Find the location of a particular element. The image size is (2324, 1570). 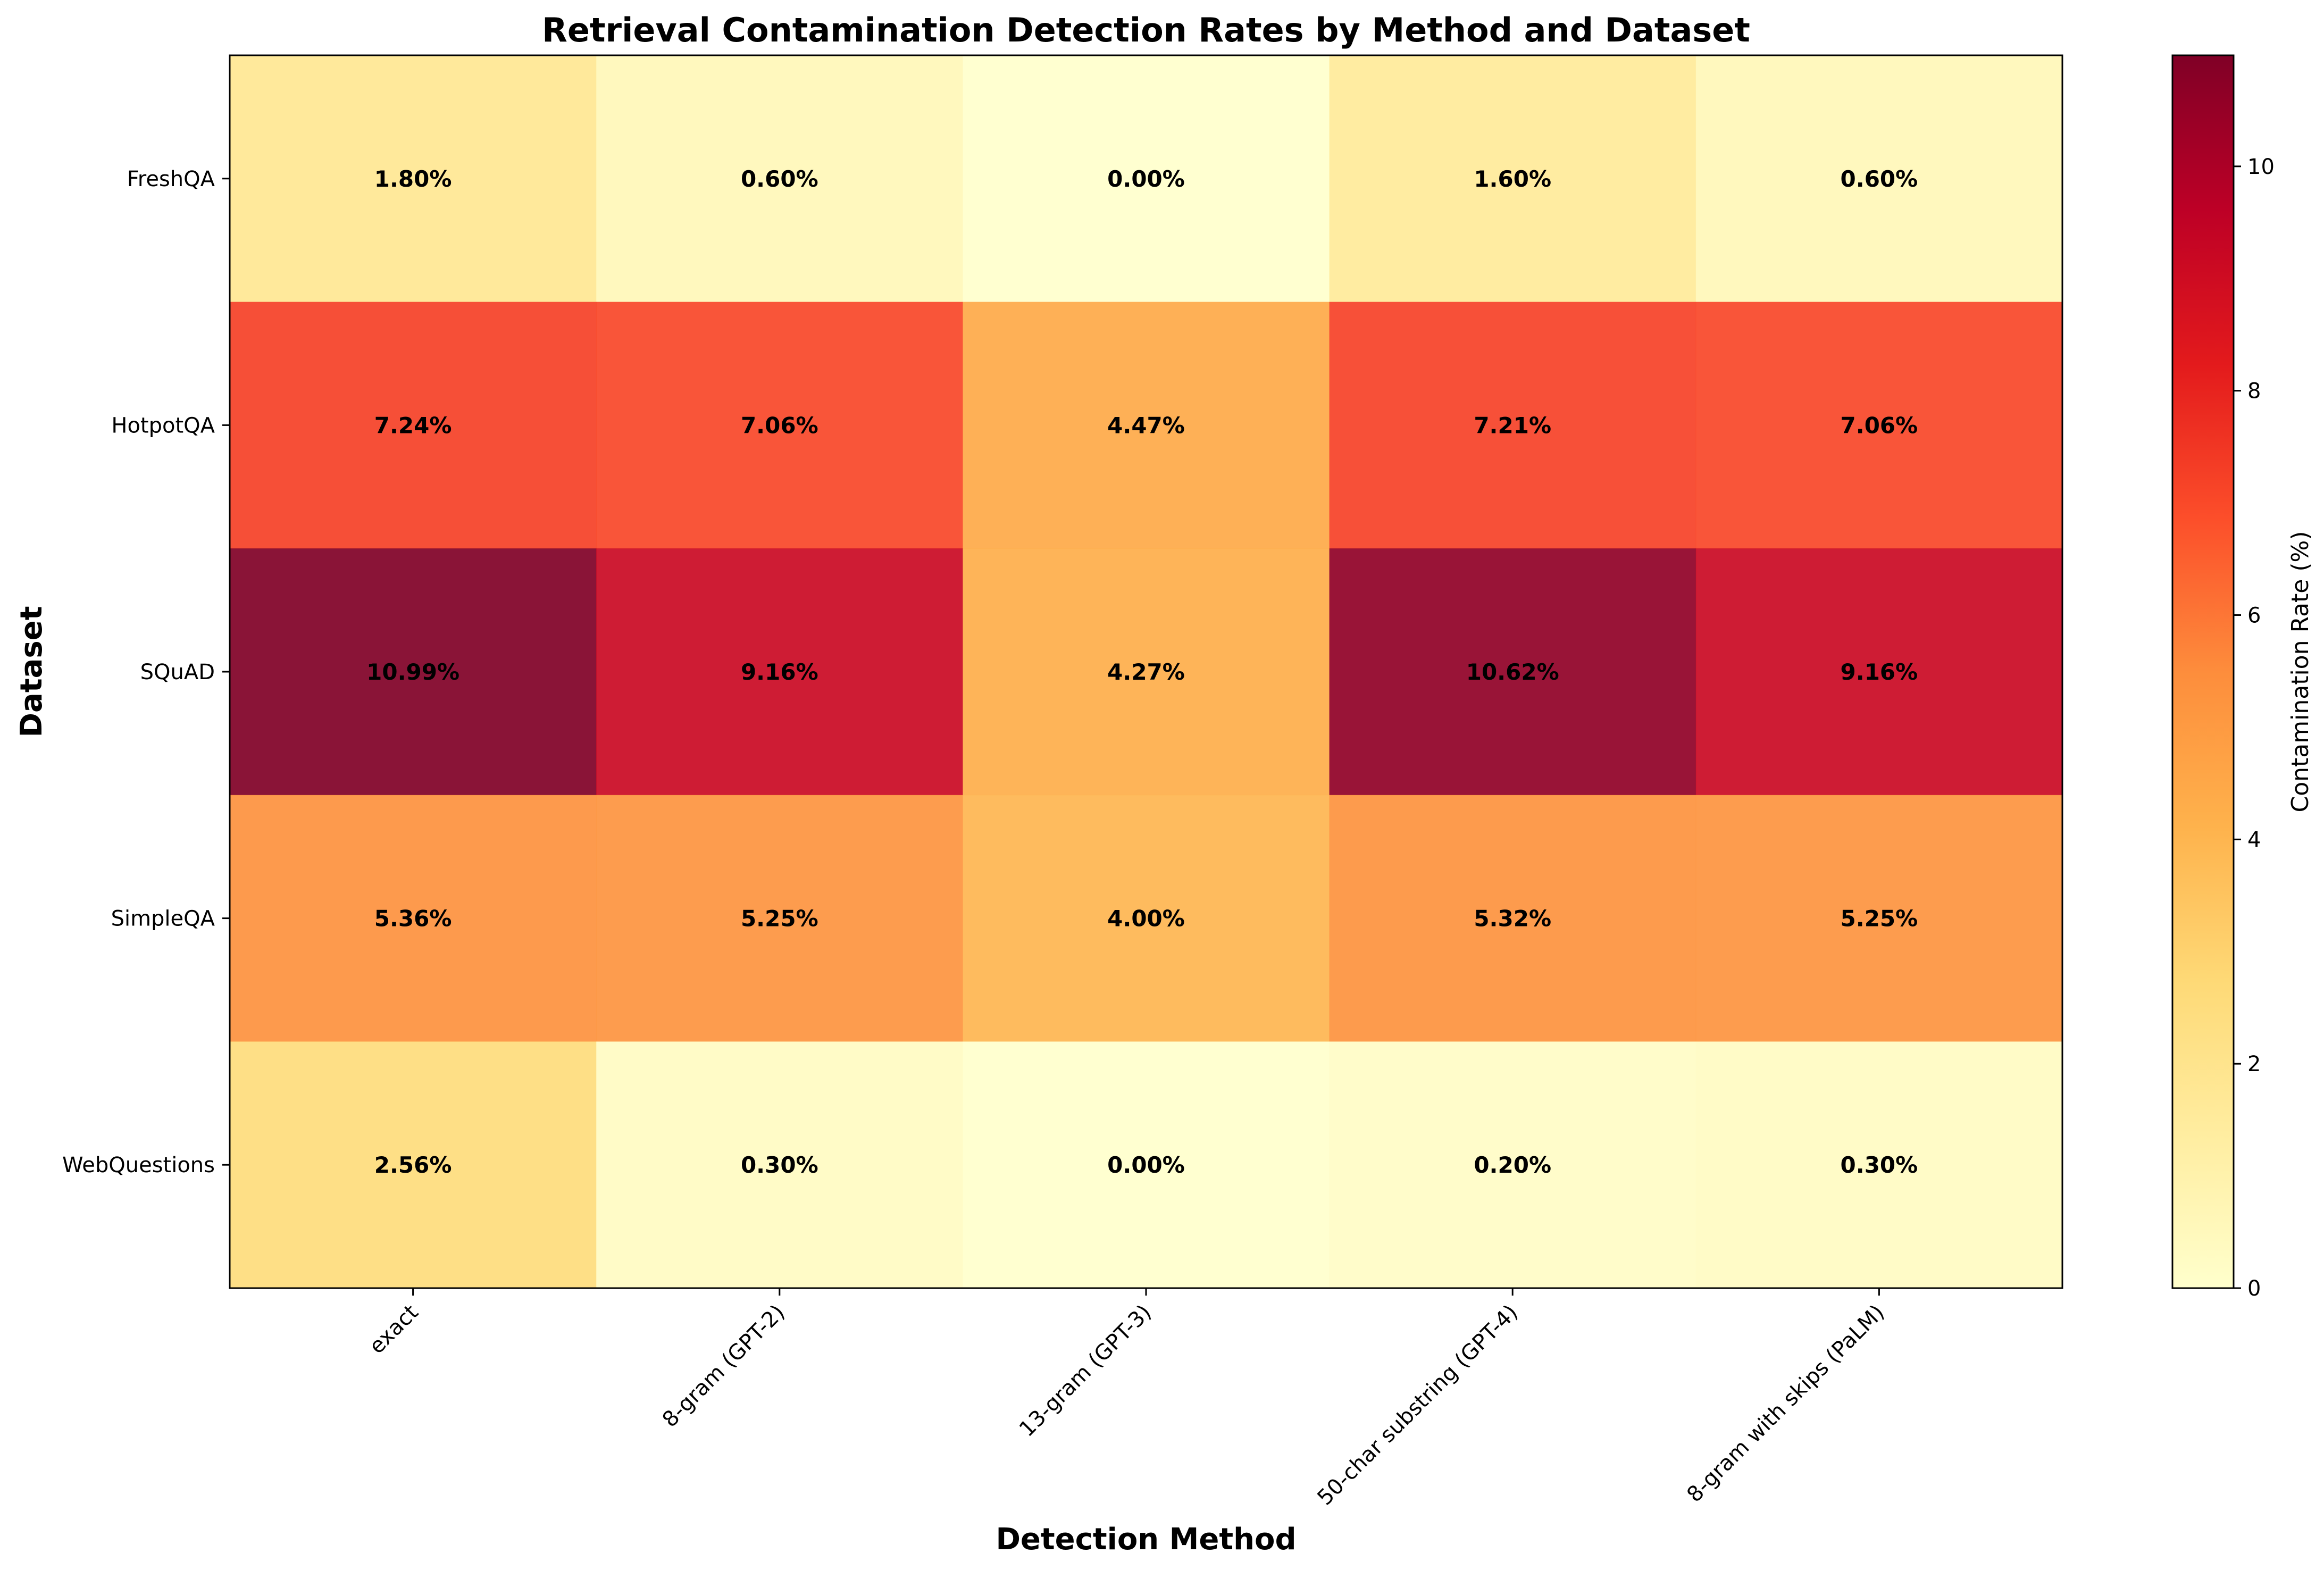

cell-value-label: 7.21% is located at coordinates (1512, 425).